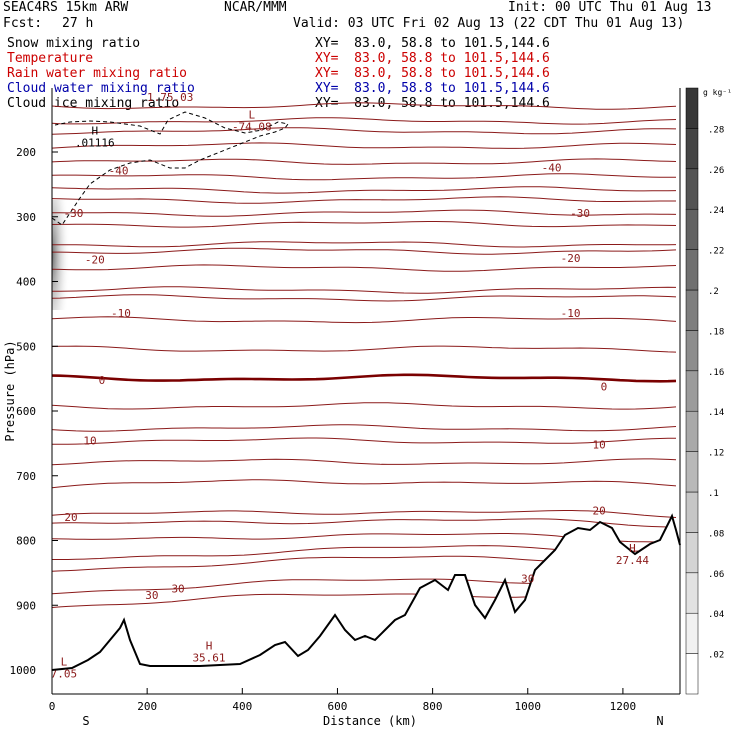 The height and width of the screenshot is (740, 740). Describe the element at coordinates (10, 390) in the screenshot. I see `y-axis-label: Pressure (hPa)` at that location.